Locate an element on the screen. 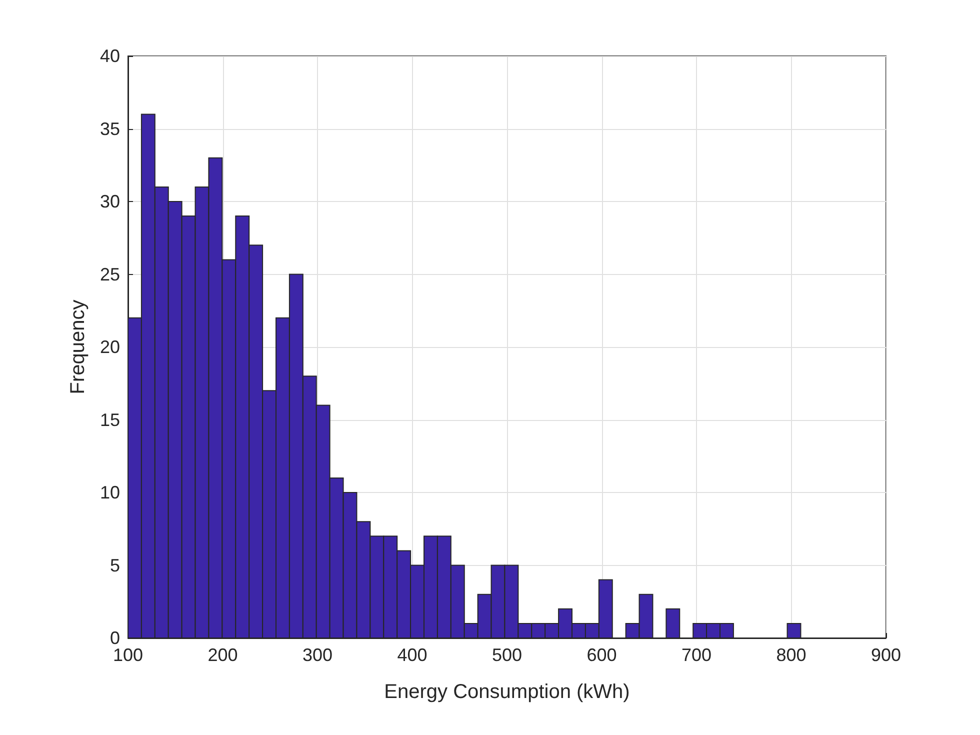 The image size is (980, 735). y-tick-label: 30 is located at coordinates (110, 202).